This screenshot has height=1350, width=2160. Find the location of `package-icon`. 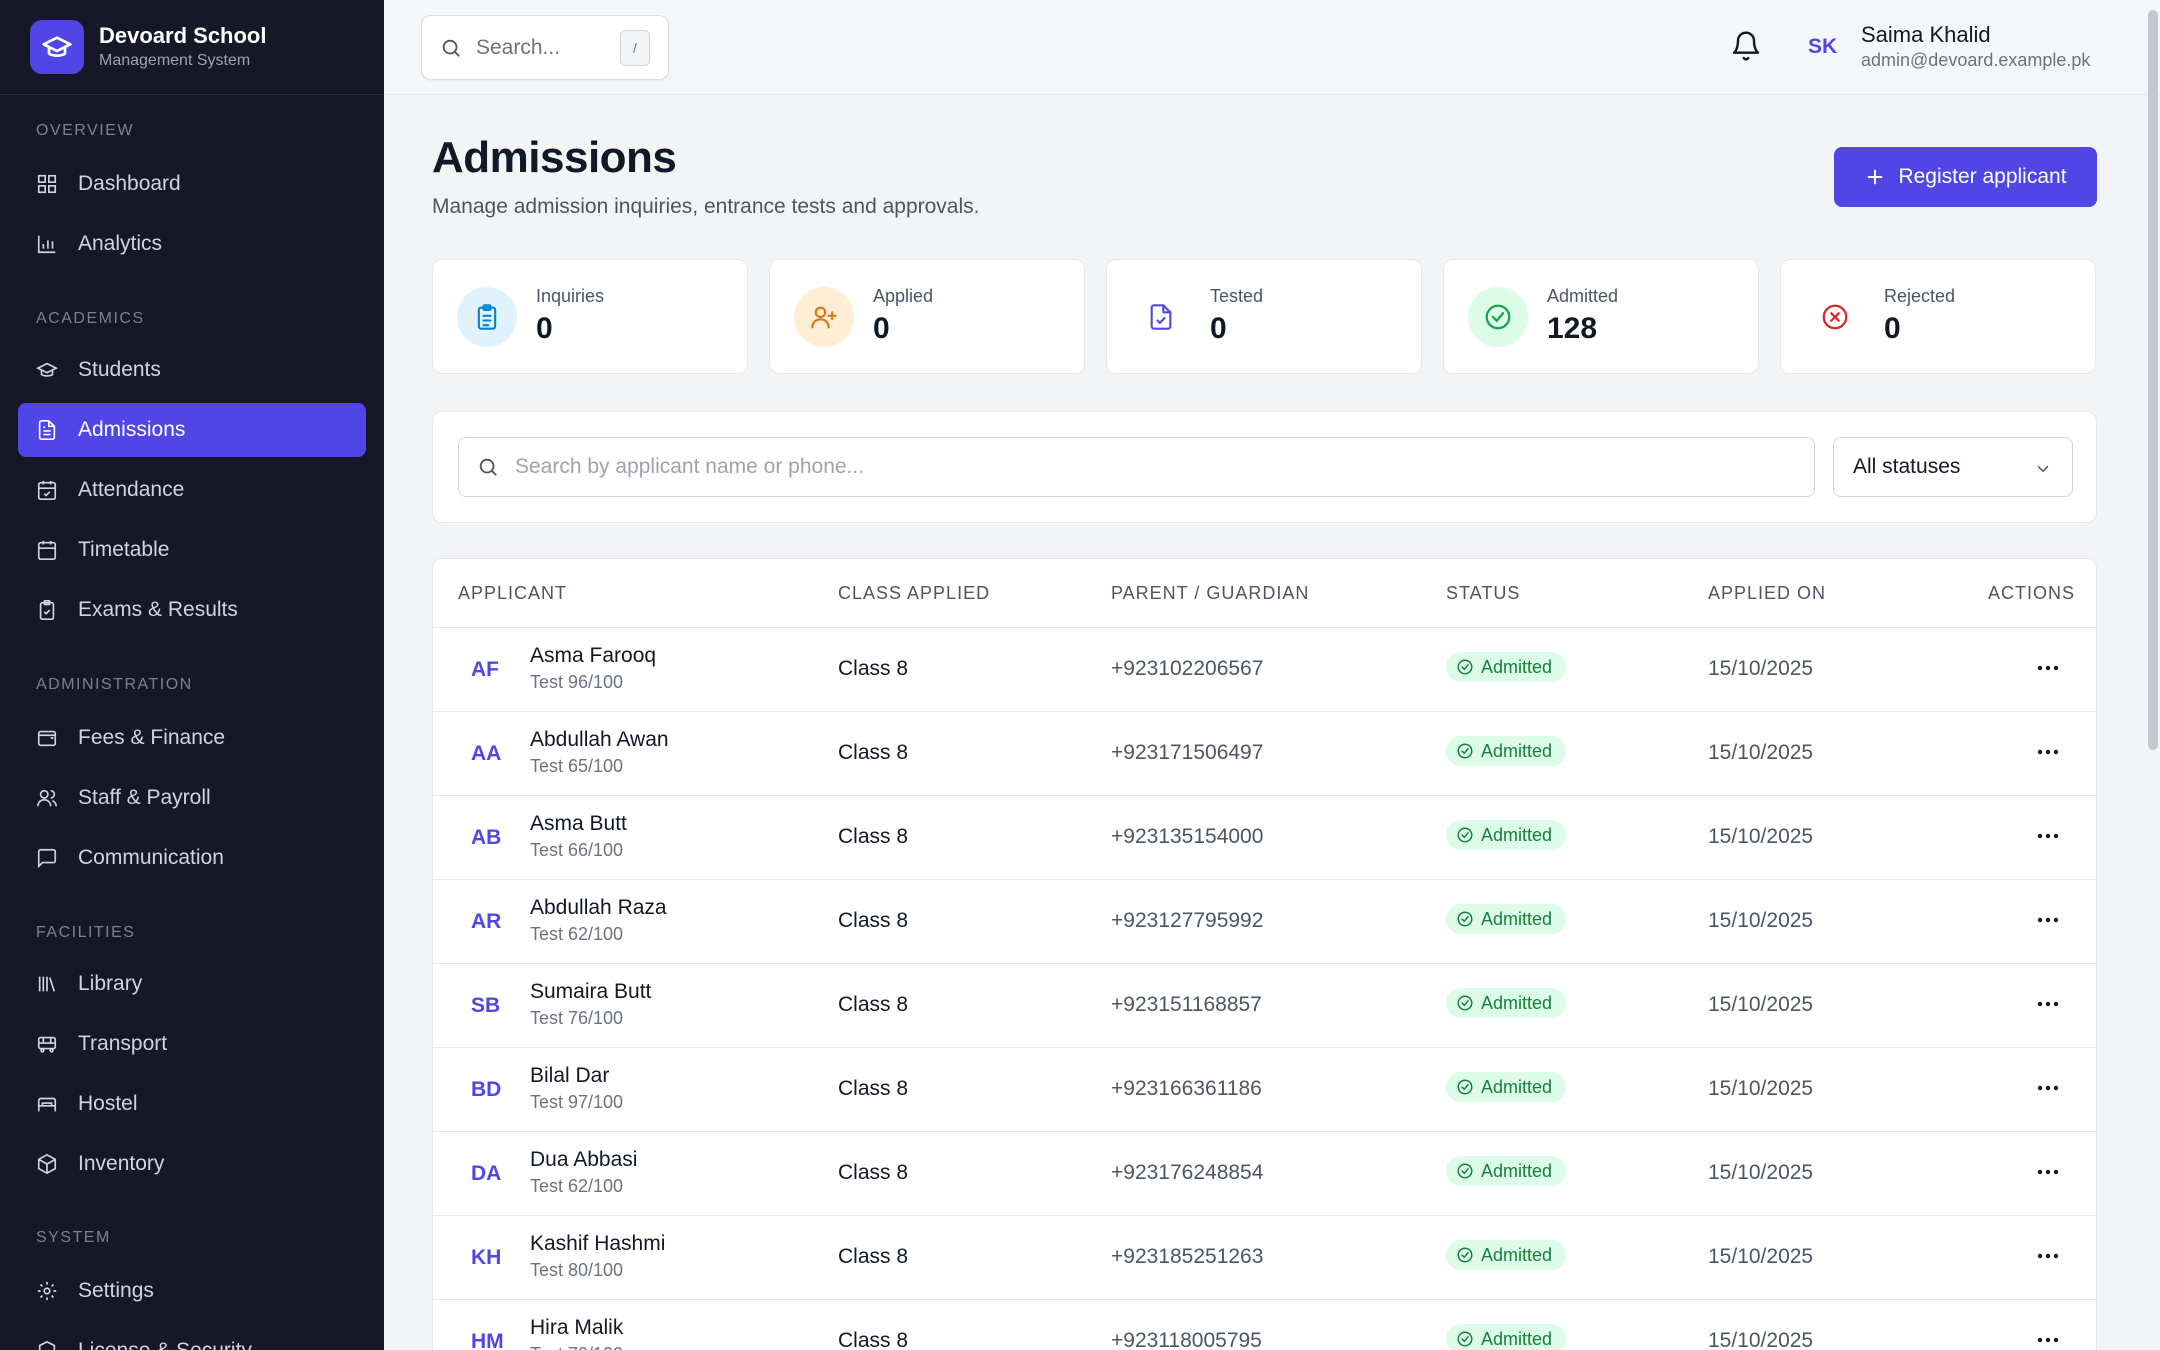

package-icon is located at coordinates (47, 1164).